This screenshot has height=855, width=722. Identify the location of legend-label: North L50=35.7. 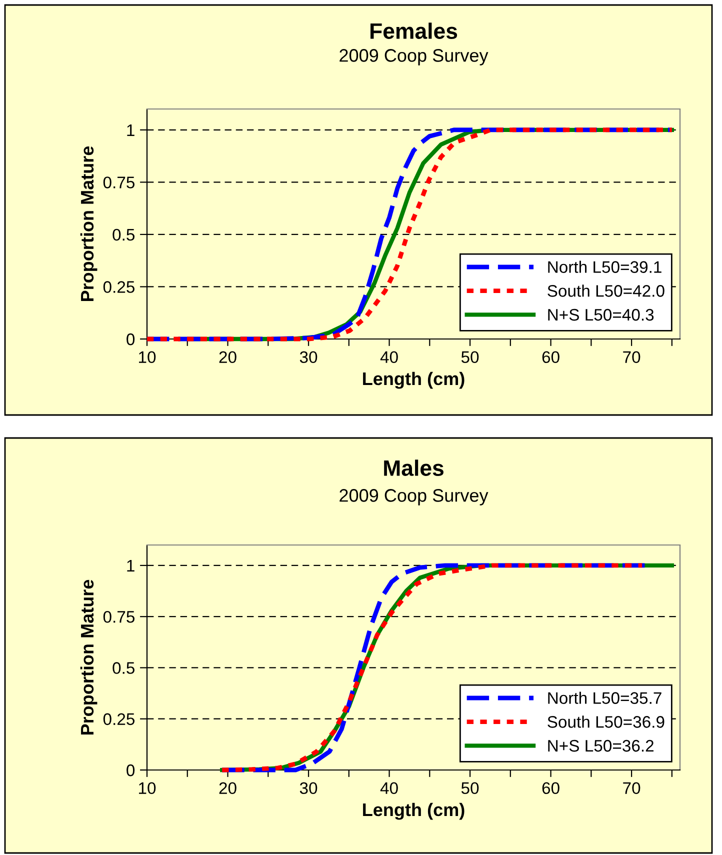
(605, 698).